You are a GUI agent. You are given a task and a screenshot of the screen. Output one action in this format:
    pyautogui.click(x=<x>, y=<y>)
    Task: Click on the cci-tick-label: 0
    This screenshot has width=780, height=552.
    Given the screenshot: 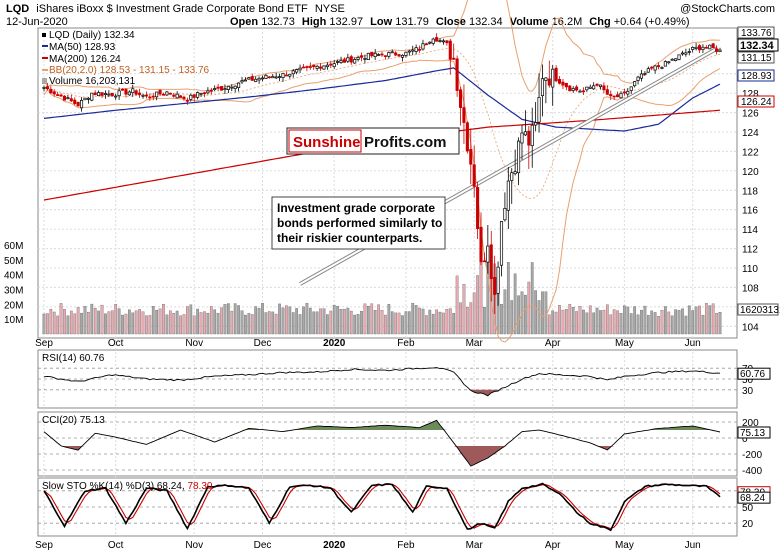 What is the action you would take?
    pyautogui.click(x=745, y=439)
    